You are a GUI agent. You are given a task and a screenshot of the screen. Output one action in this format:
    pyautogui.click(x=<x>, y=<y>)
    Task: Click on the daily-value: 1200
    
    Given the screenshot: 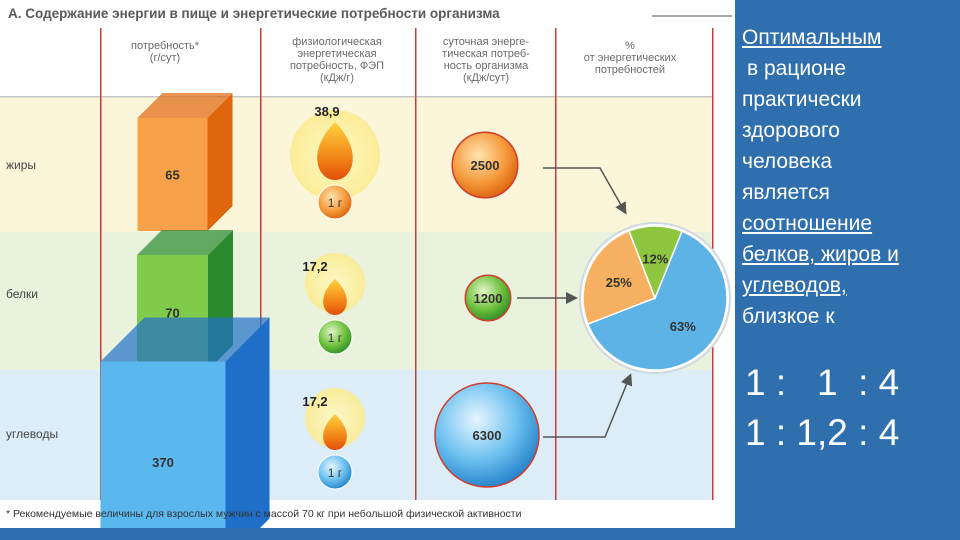 What is the action you would take?
    pyautogui.click(x=488, y=298)
    